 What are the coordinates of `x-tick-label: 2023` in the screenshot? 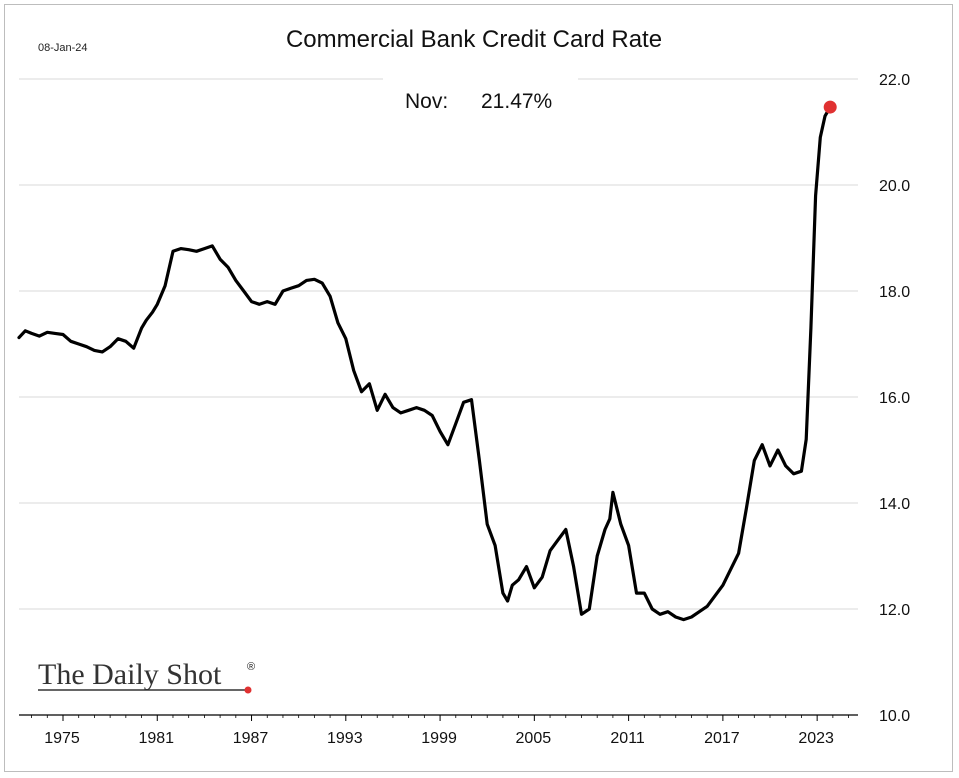 It's located at (816, 738).